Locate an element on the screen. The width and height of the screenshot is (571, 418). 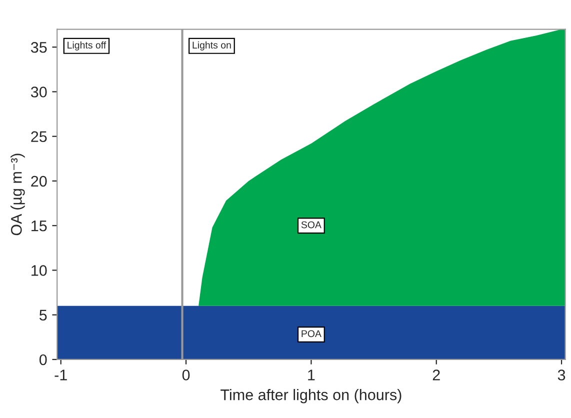
y-tick-label: 0 is located at coordinates (43, 360).